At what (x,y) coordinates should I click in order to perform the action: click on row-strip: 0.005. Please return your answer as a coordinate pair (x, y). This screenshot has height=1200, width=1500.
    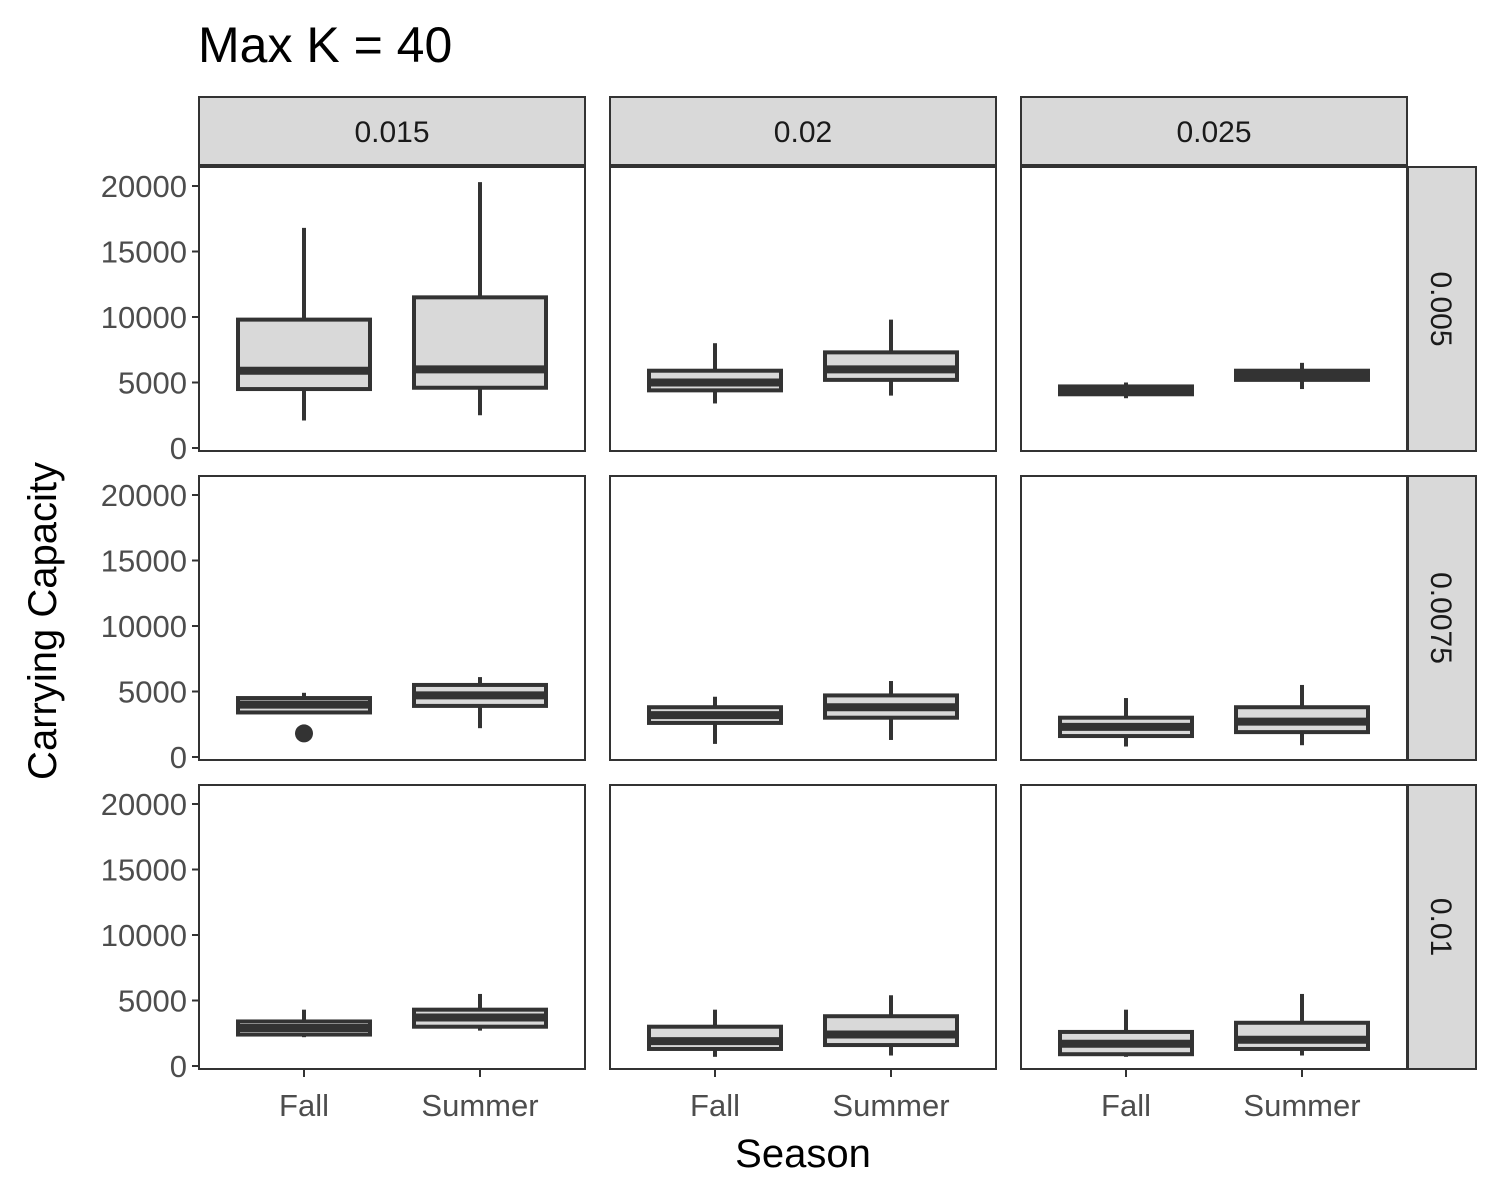
    Looking at the image, I should click on (1442, 309).